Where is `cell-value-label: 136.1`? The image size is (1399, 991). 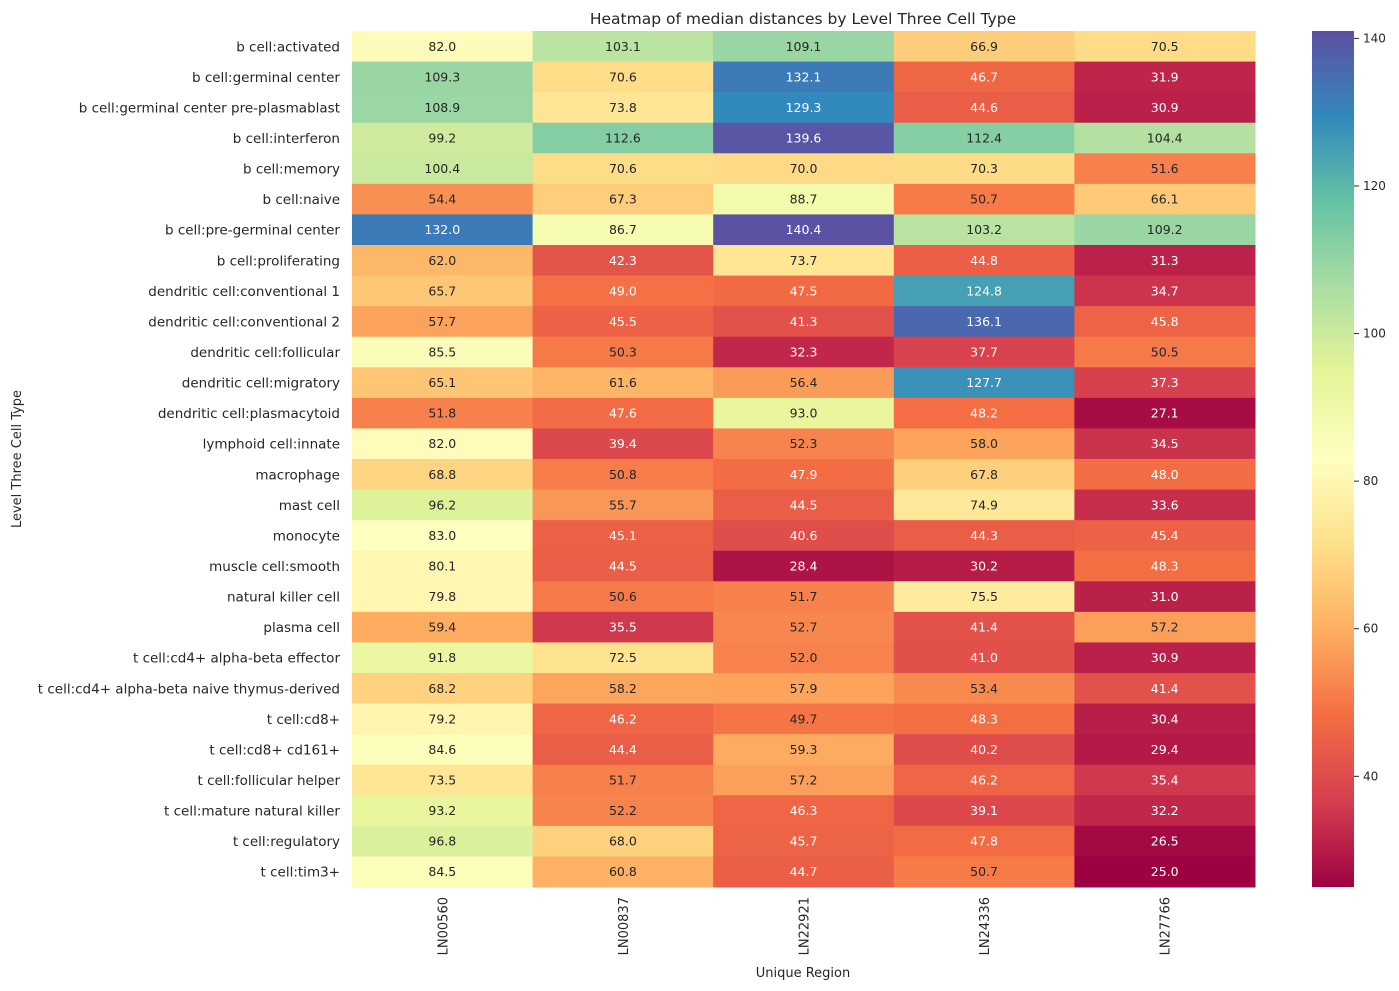
cell-value-label: 136.1 is located at coordinates (984, 321).